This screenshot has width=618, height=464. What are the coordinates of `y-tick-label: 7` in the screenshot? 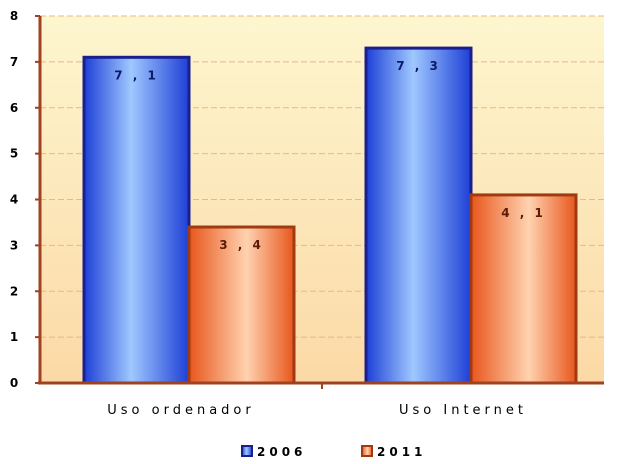 It's located at (14, 62).